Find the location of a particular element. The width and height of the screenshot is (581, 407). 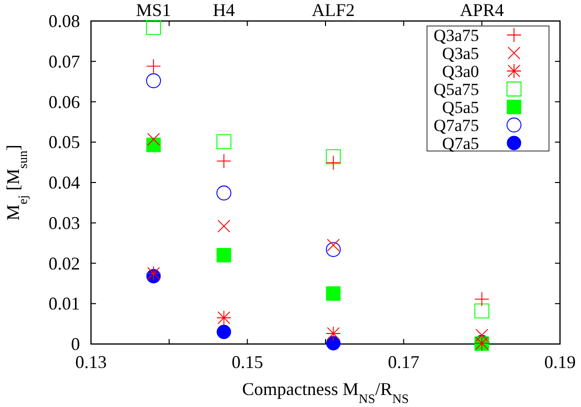

y-tick-label: 0.02 is located at coordinates (64, 263).